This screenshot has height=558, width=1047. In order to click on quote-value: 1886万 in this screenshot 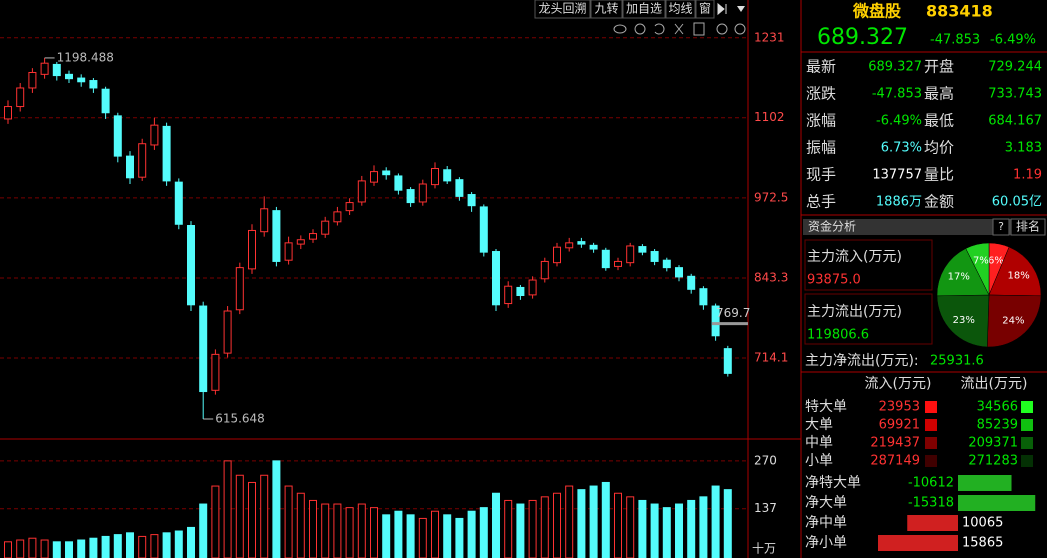, I will do `click(899, 202)`.